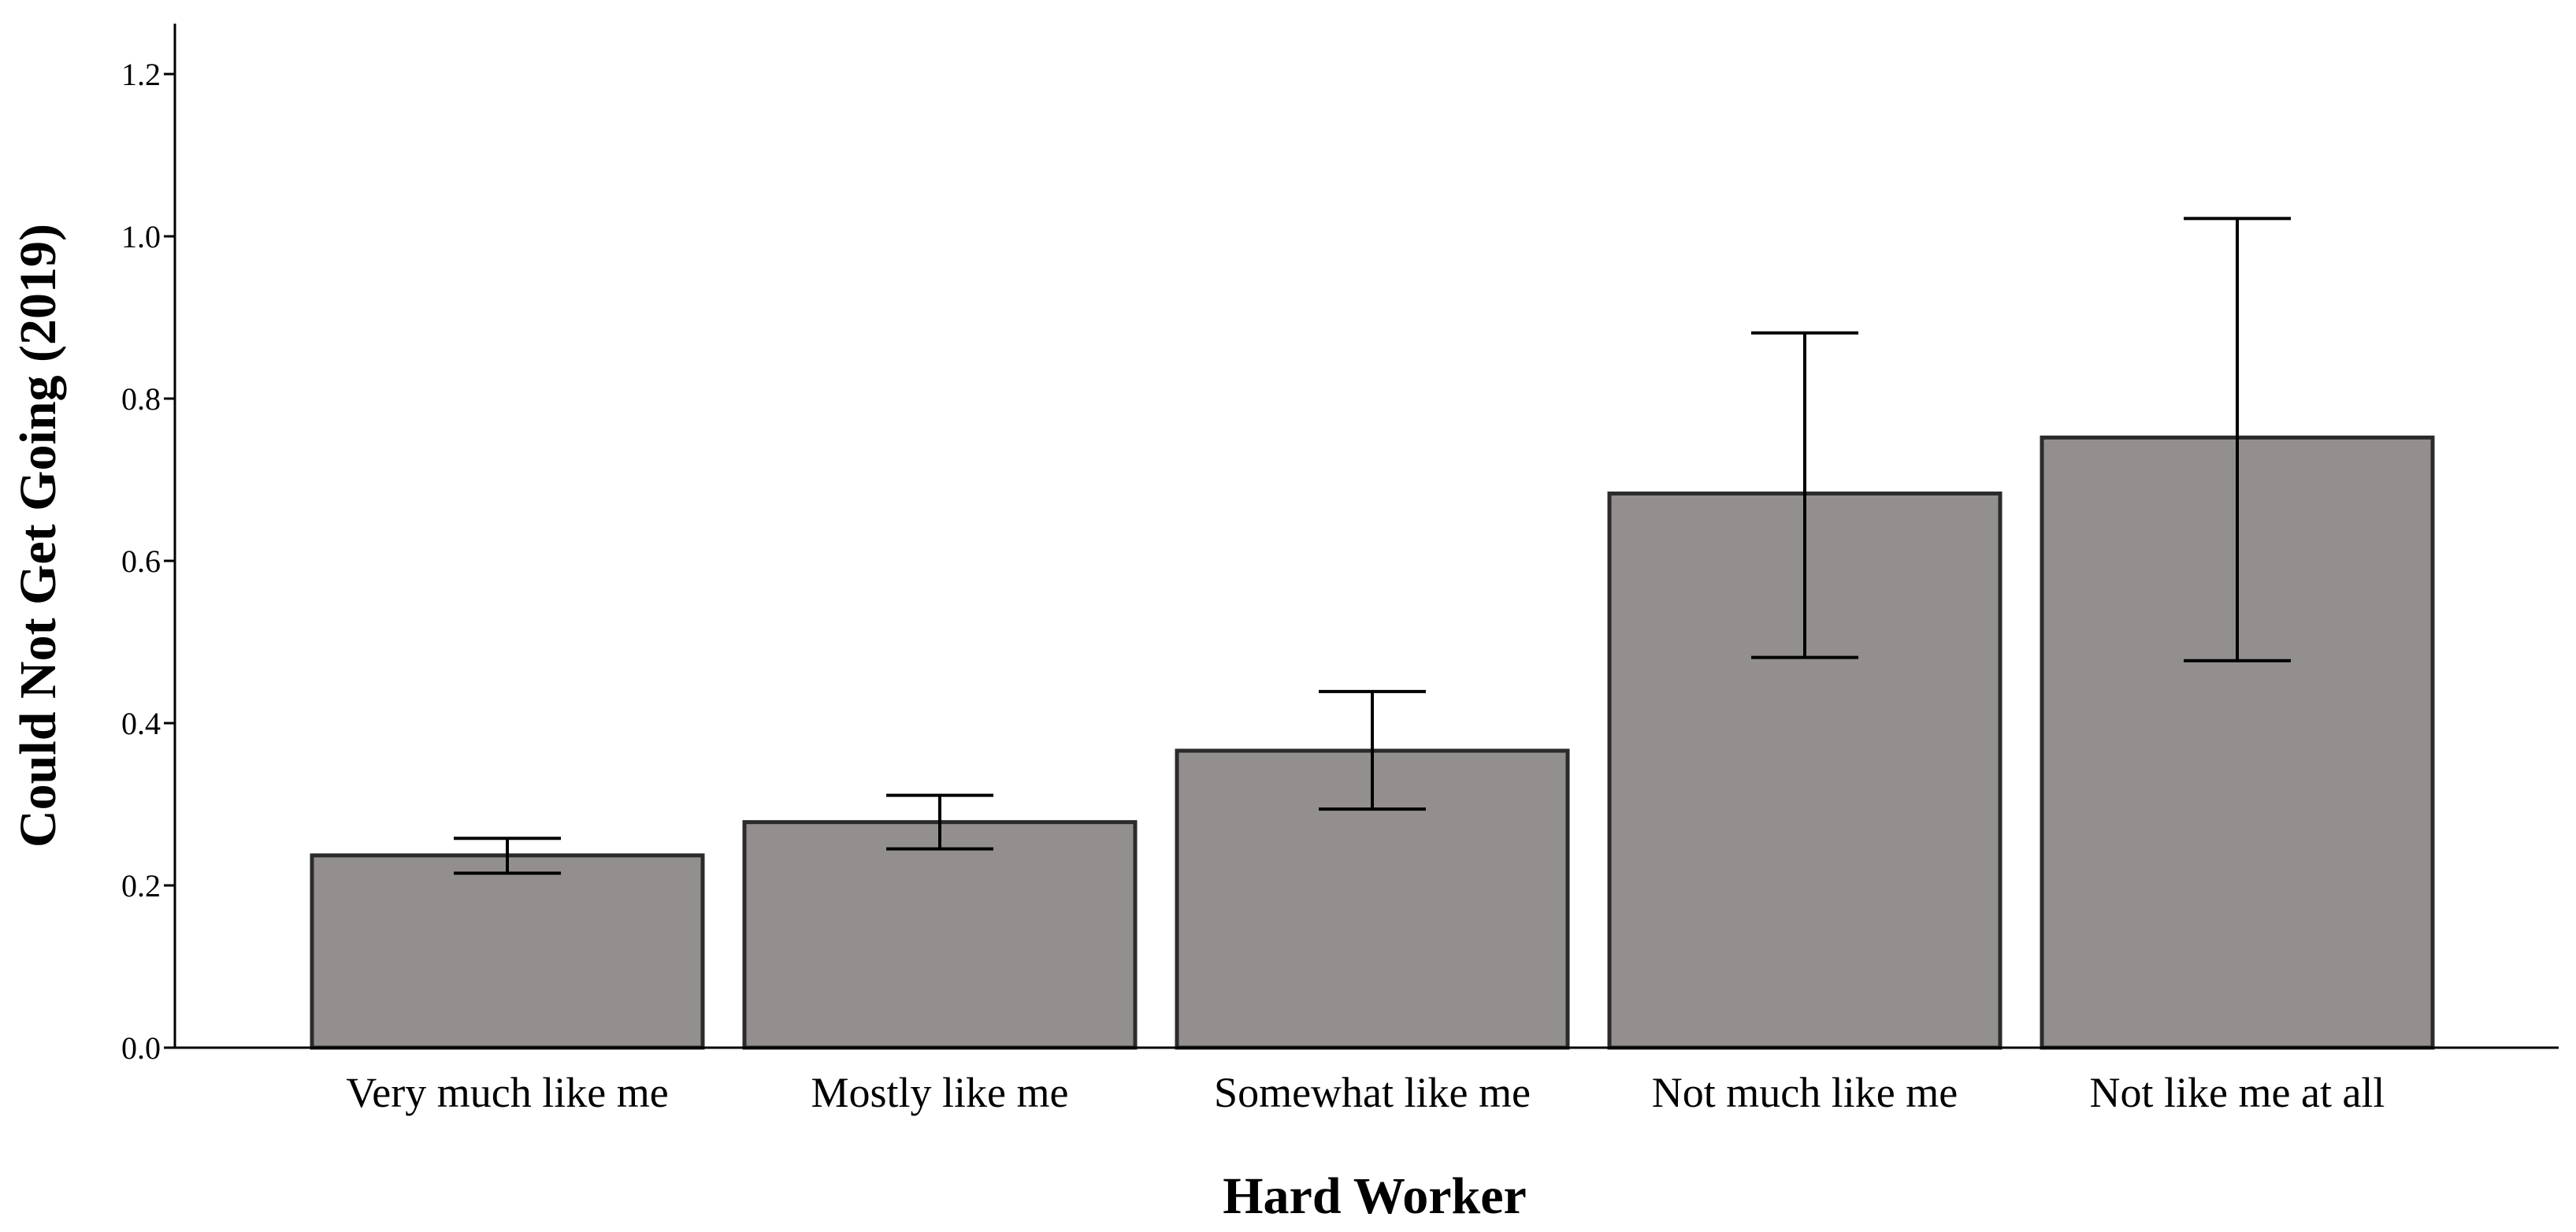 The image size is (2576, 1232). What do you see at coordinates (141, 236) in the screenshot?
I see `y-tick-label: 1.0` at bounding box center [141, 236].